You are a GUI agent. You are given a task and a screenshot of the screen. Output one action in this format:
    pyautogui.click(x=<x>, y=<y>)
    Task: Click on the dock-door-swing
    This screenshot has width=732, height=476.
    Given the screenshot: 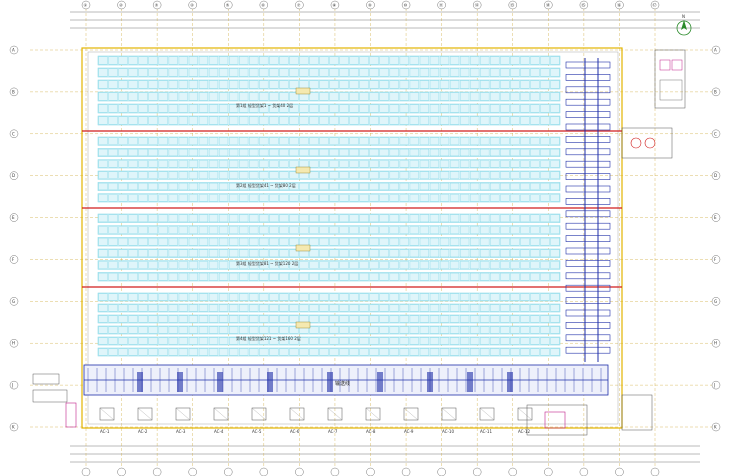 What is the action you would take?
    pyautogui.click(x=145, y=414)
    